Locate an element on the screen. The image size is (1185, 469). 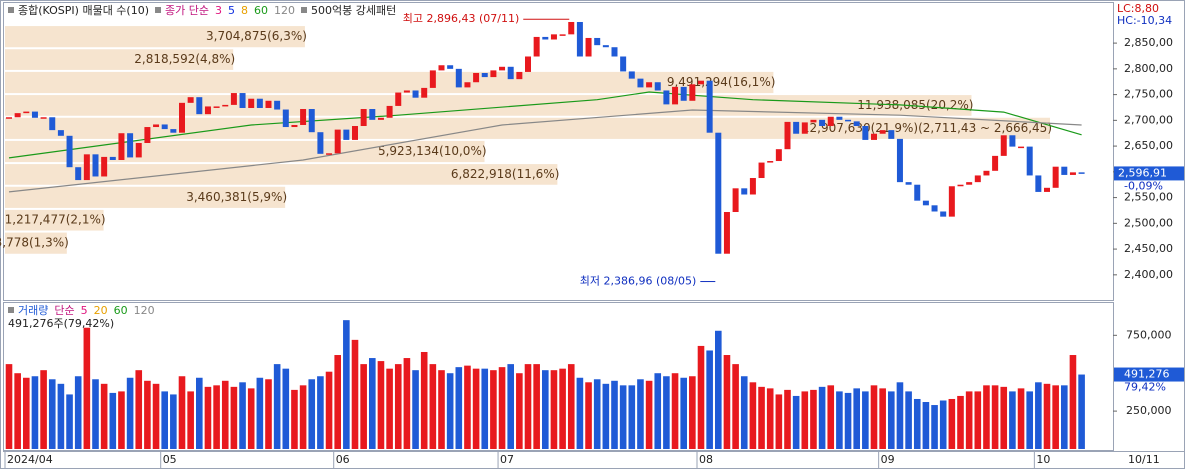
volume-legend-label: 거래량 is located at coordinates (33, 310).